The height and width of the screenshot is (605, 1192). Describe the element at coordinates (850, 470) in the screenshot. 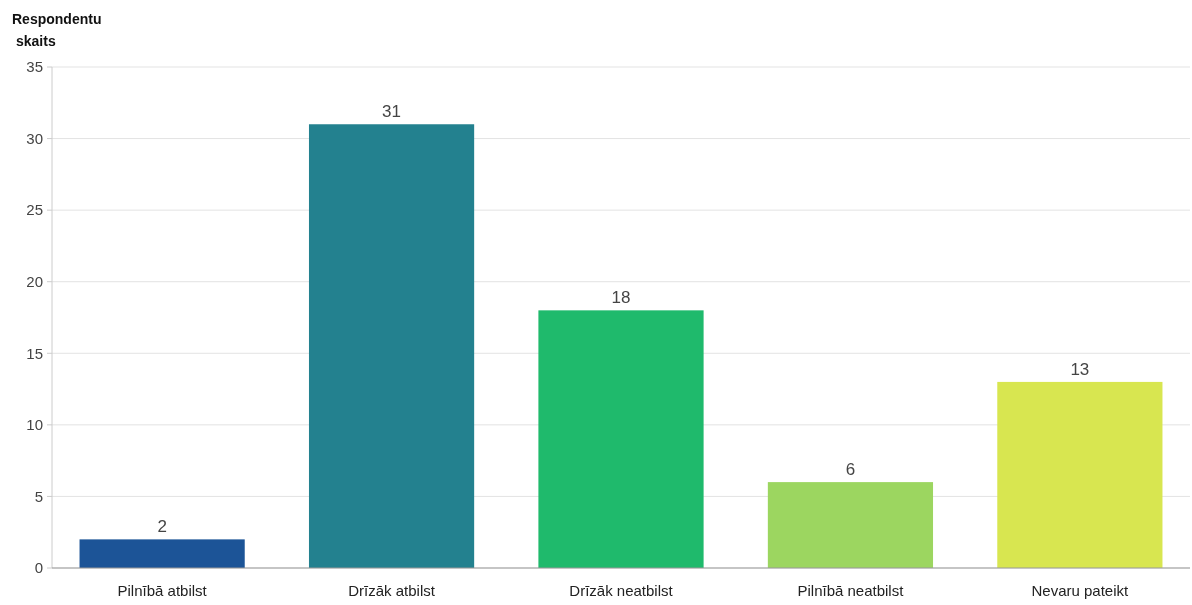

I see `data-label: 6` at that location.